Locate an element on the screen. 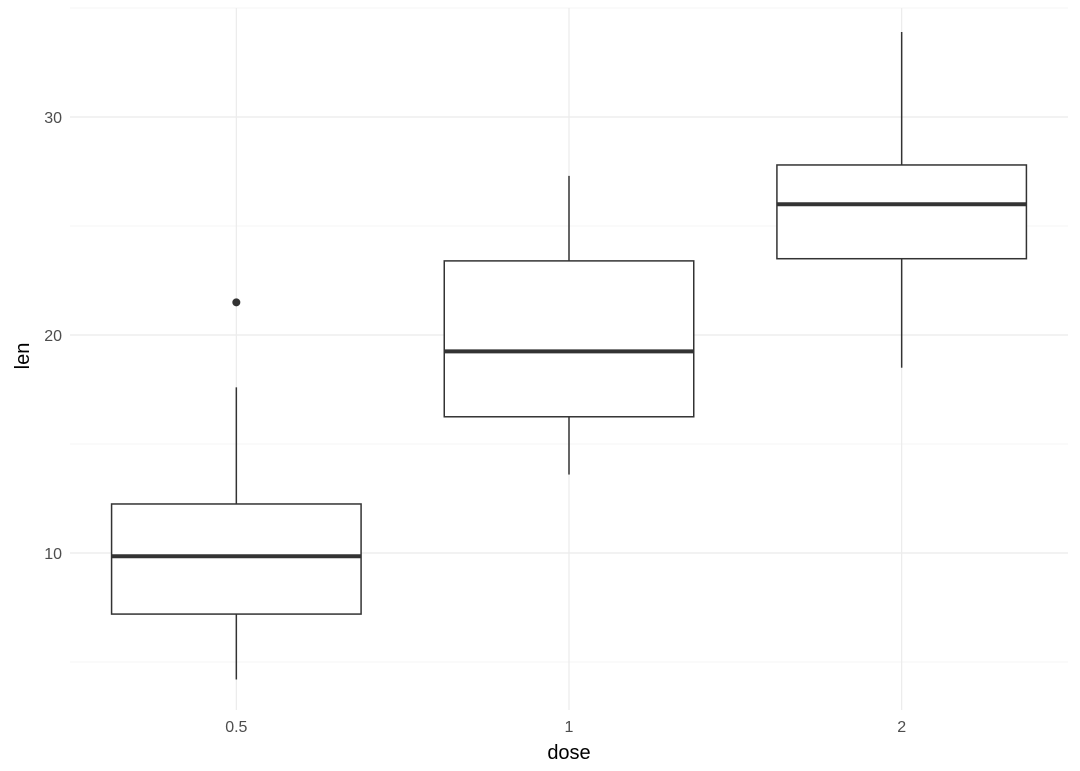 This screenshot has height=771, width=1080. x-tick-label: 0.5 is located at coordinates (236, 727).